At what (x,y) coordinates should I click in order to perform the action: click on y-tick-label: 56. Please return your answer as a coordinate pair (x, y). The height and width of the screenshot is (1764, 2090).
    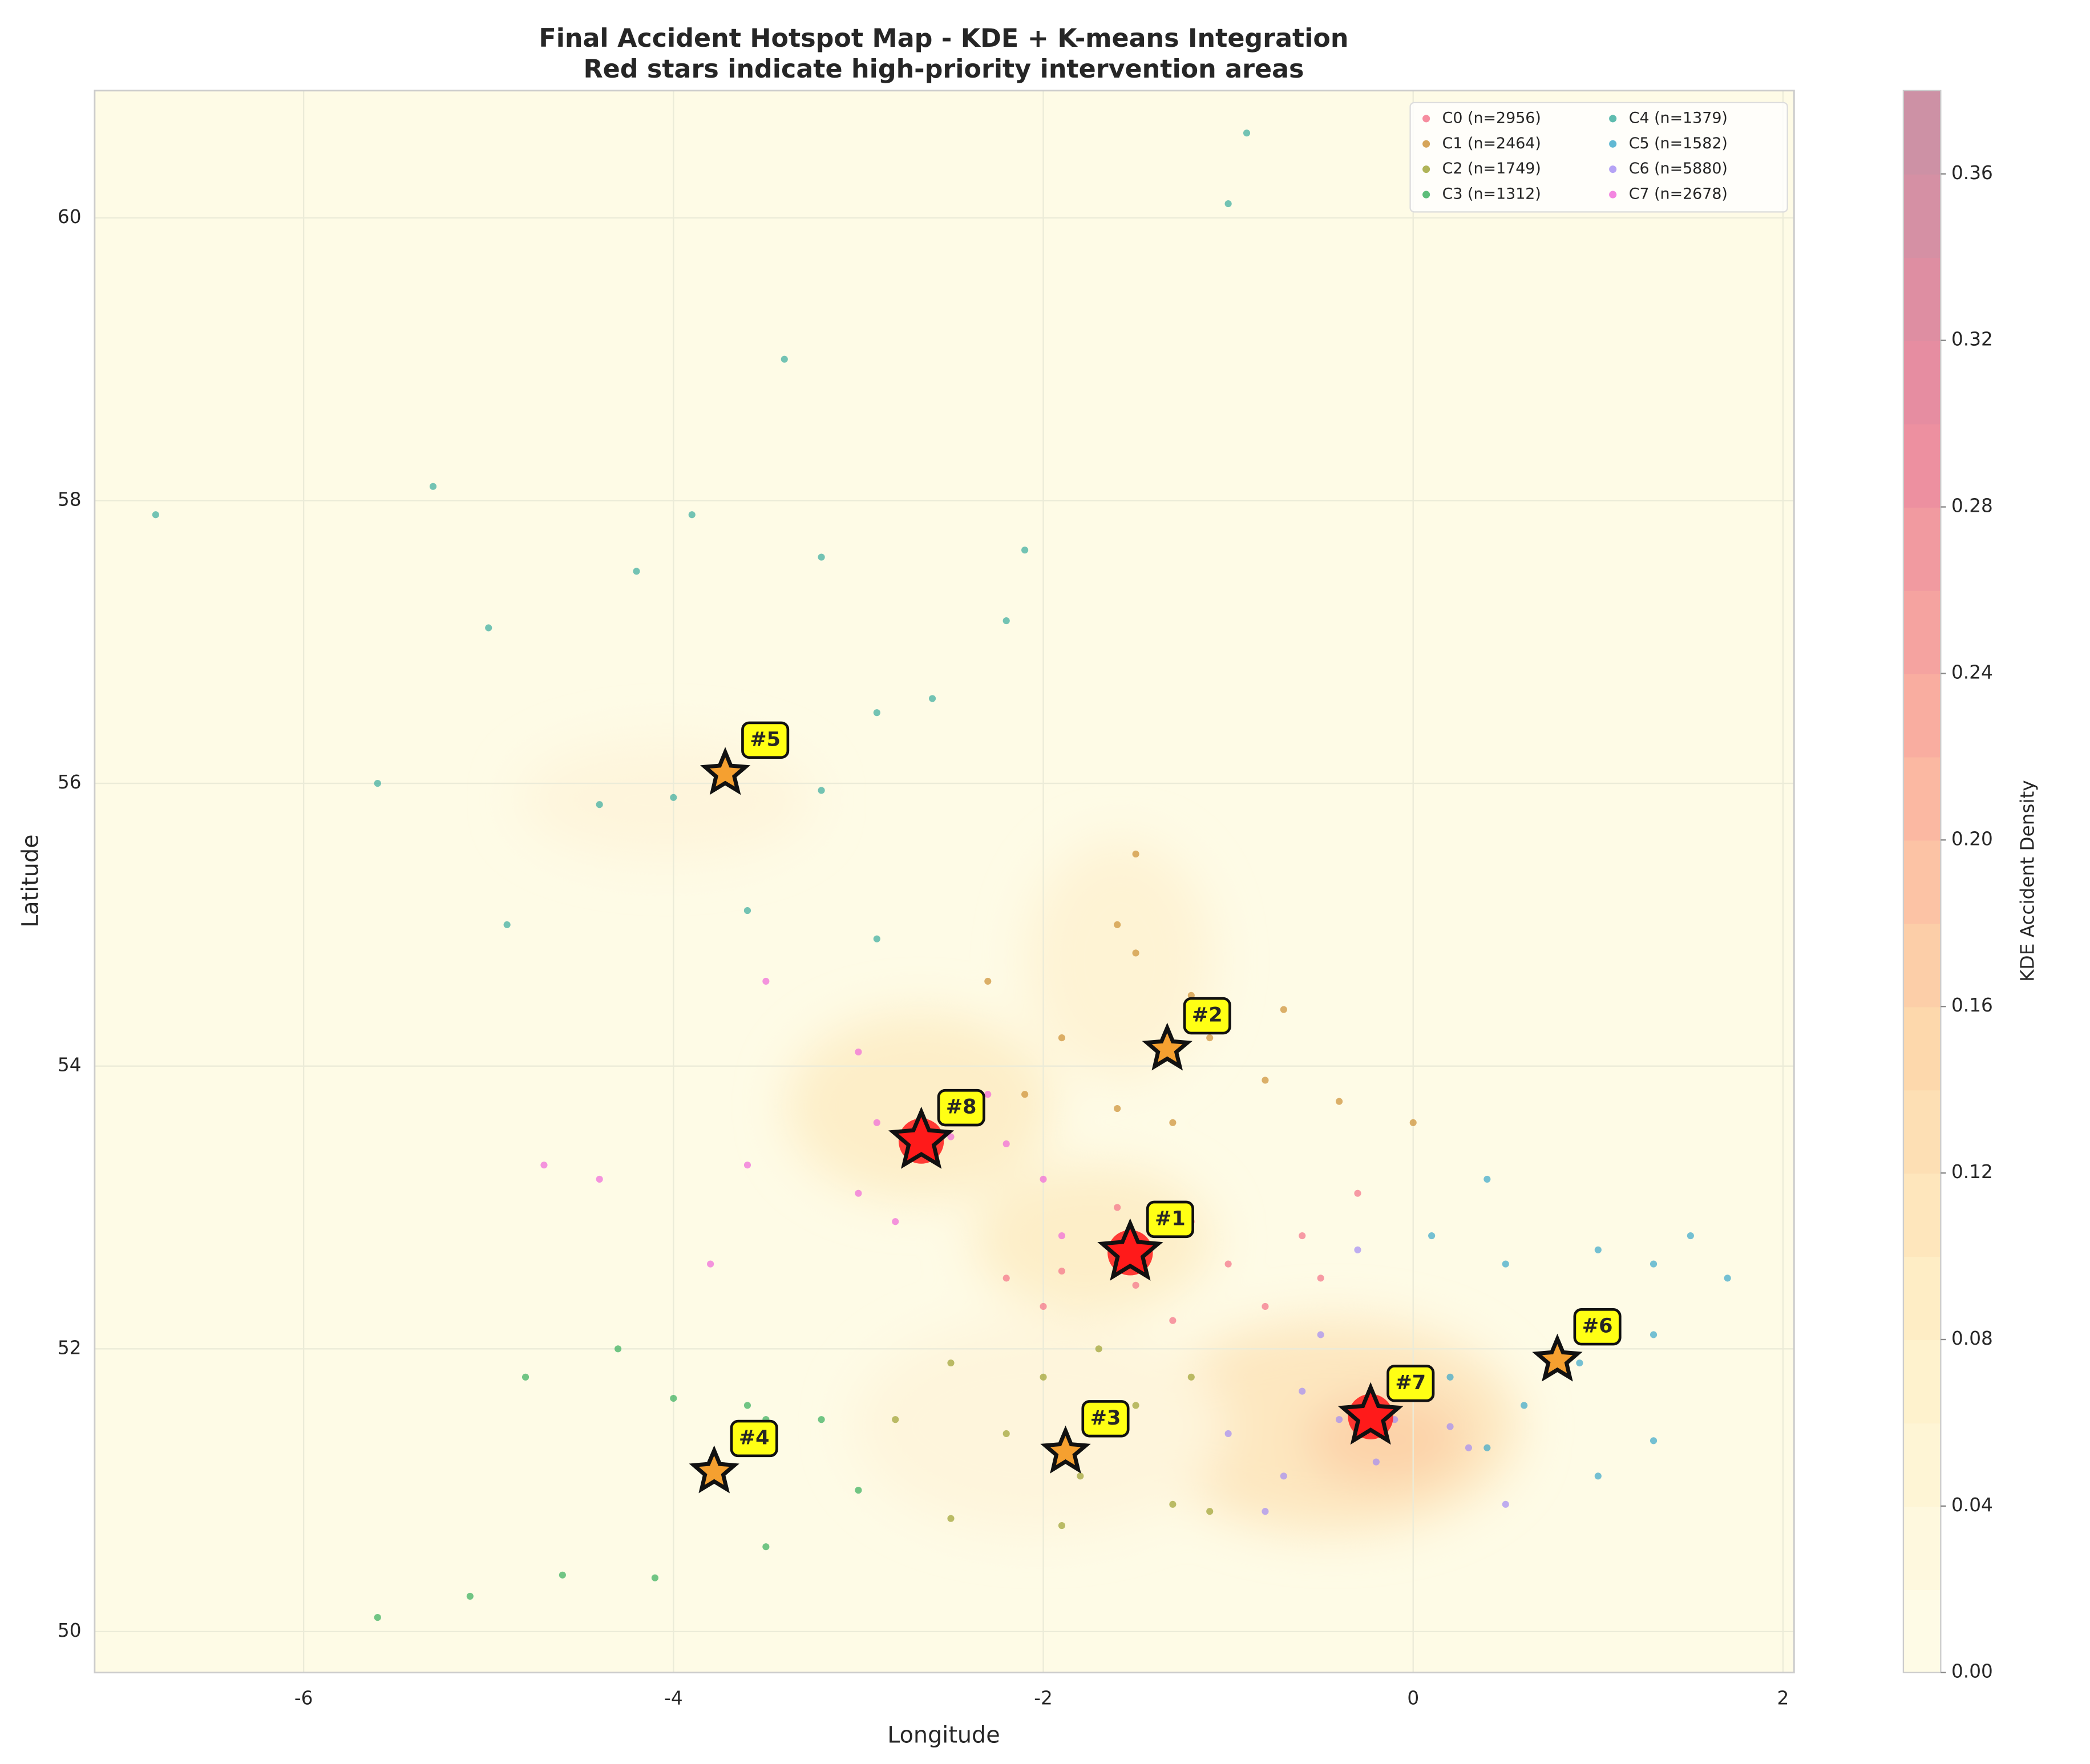
    Looking at the image, I should click on (70, 782).